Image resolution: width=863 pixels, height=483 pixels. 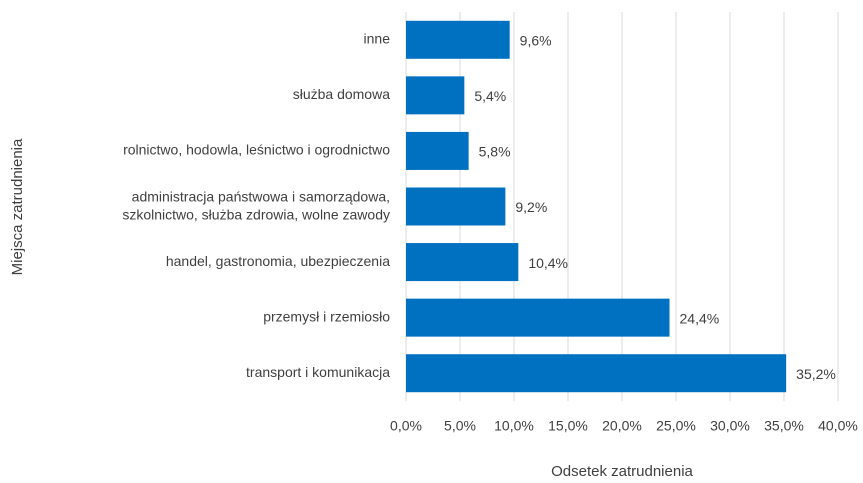 What do you see at coordinates (318, 372) in the screenshot?
I see `y-tick-label: transport i komunikacja` at bounding box center [318, 372].